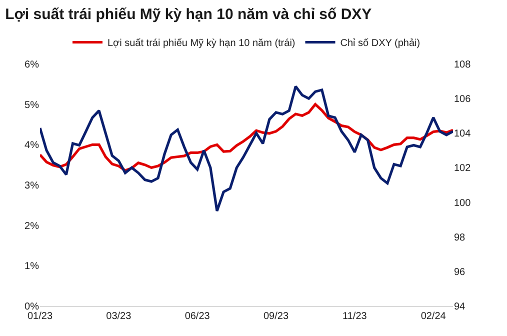 This screenshot has width=507, height=336. Describe the element at coordinates (197, 316) in the screenshot. I see `x-tick-label: 06/23` at that location.